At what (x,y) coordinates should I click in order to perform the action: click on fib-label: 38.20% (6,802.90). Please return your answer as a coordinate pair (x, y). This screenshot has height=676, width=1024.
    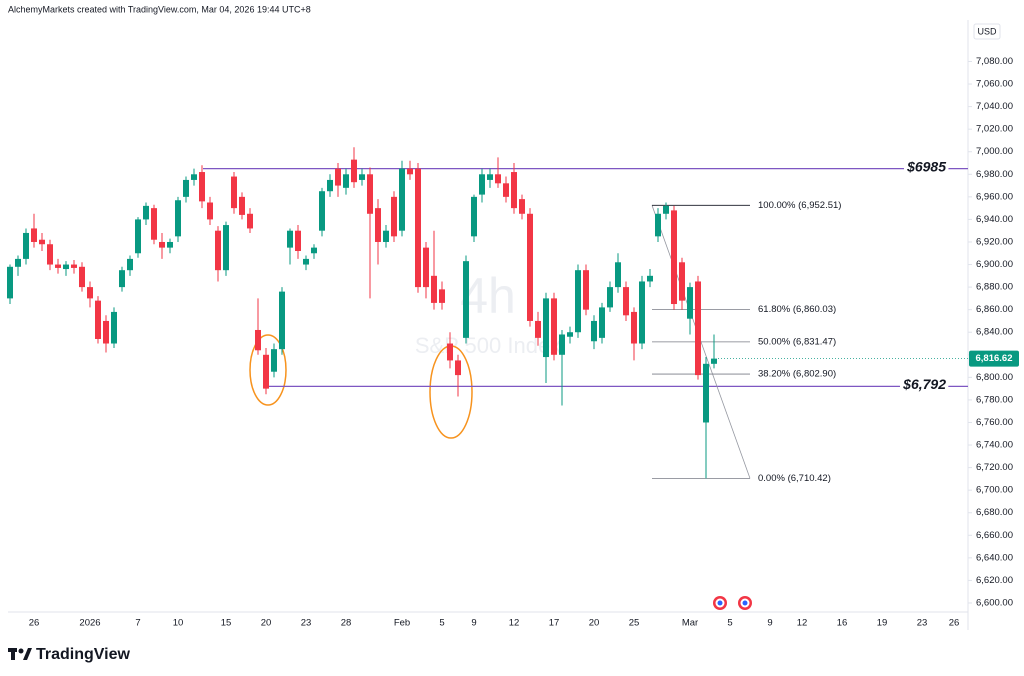
    Looking at the image, I should click on (797, 374).